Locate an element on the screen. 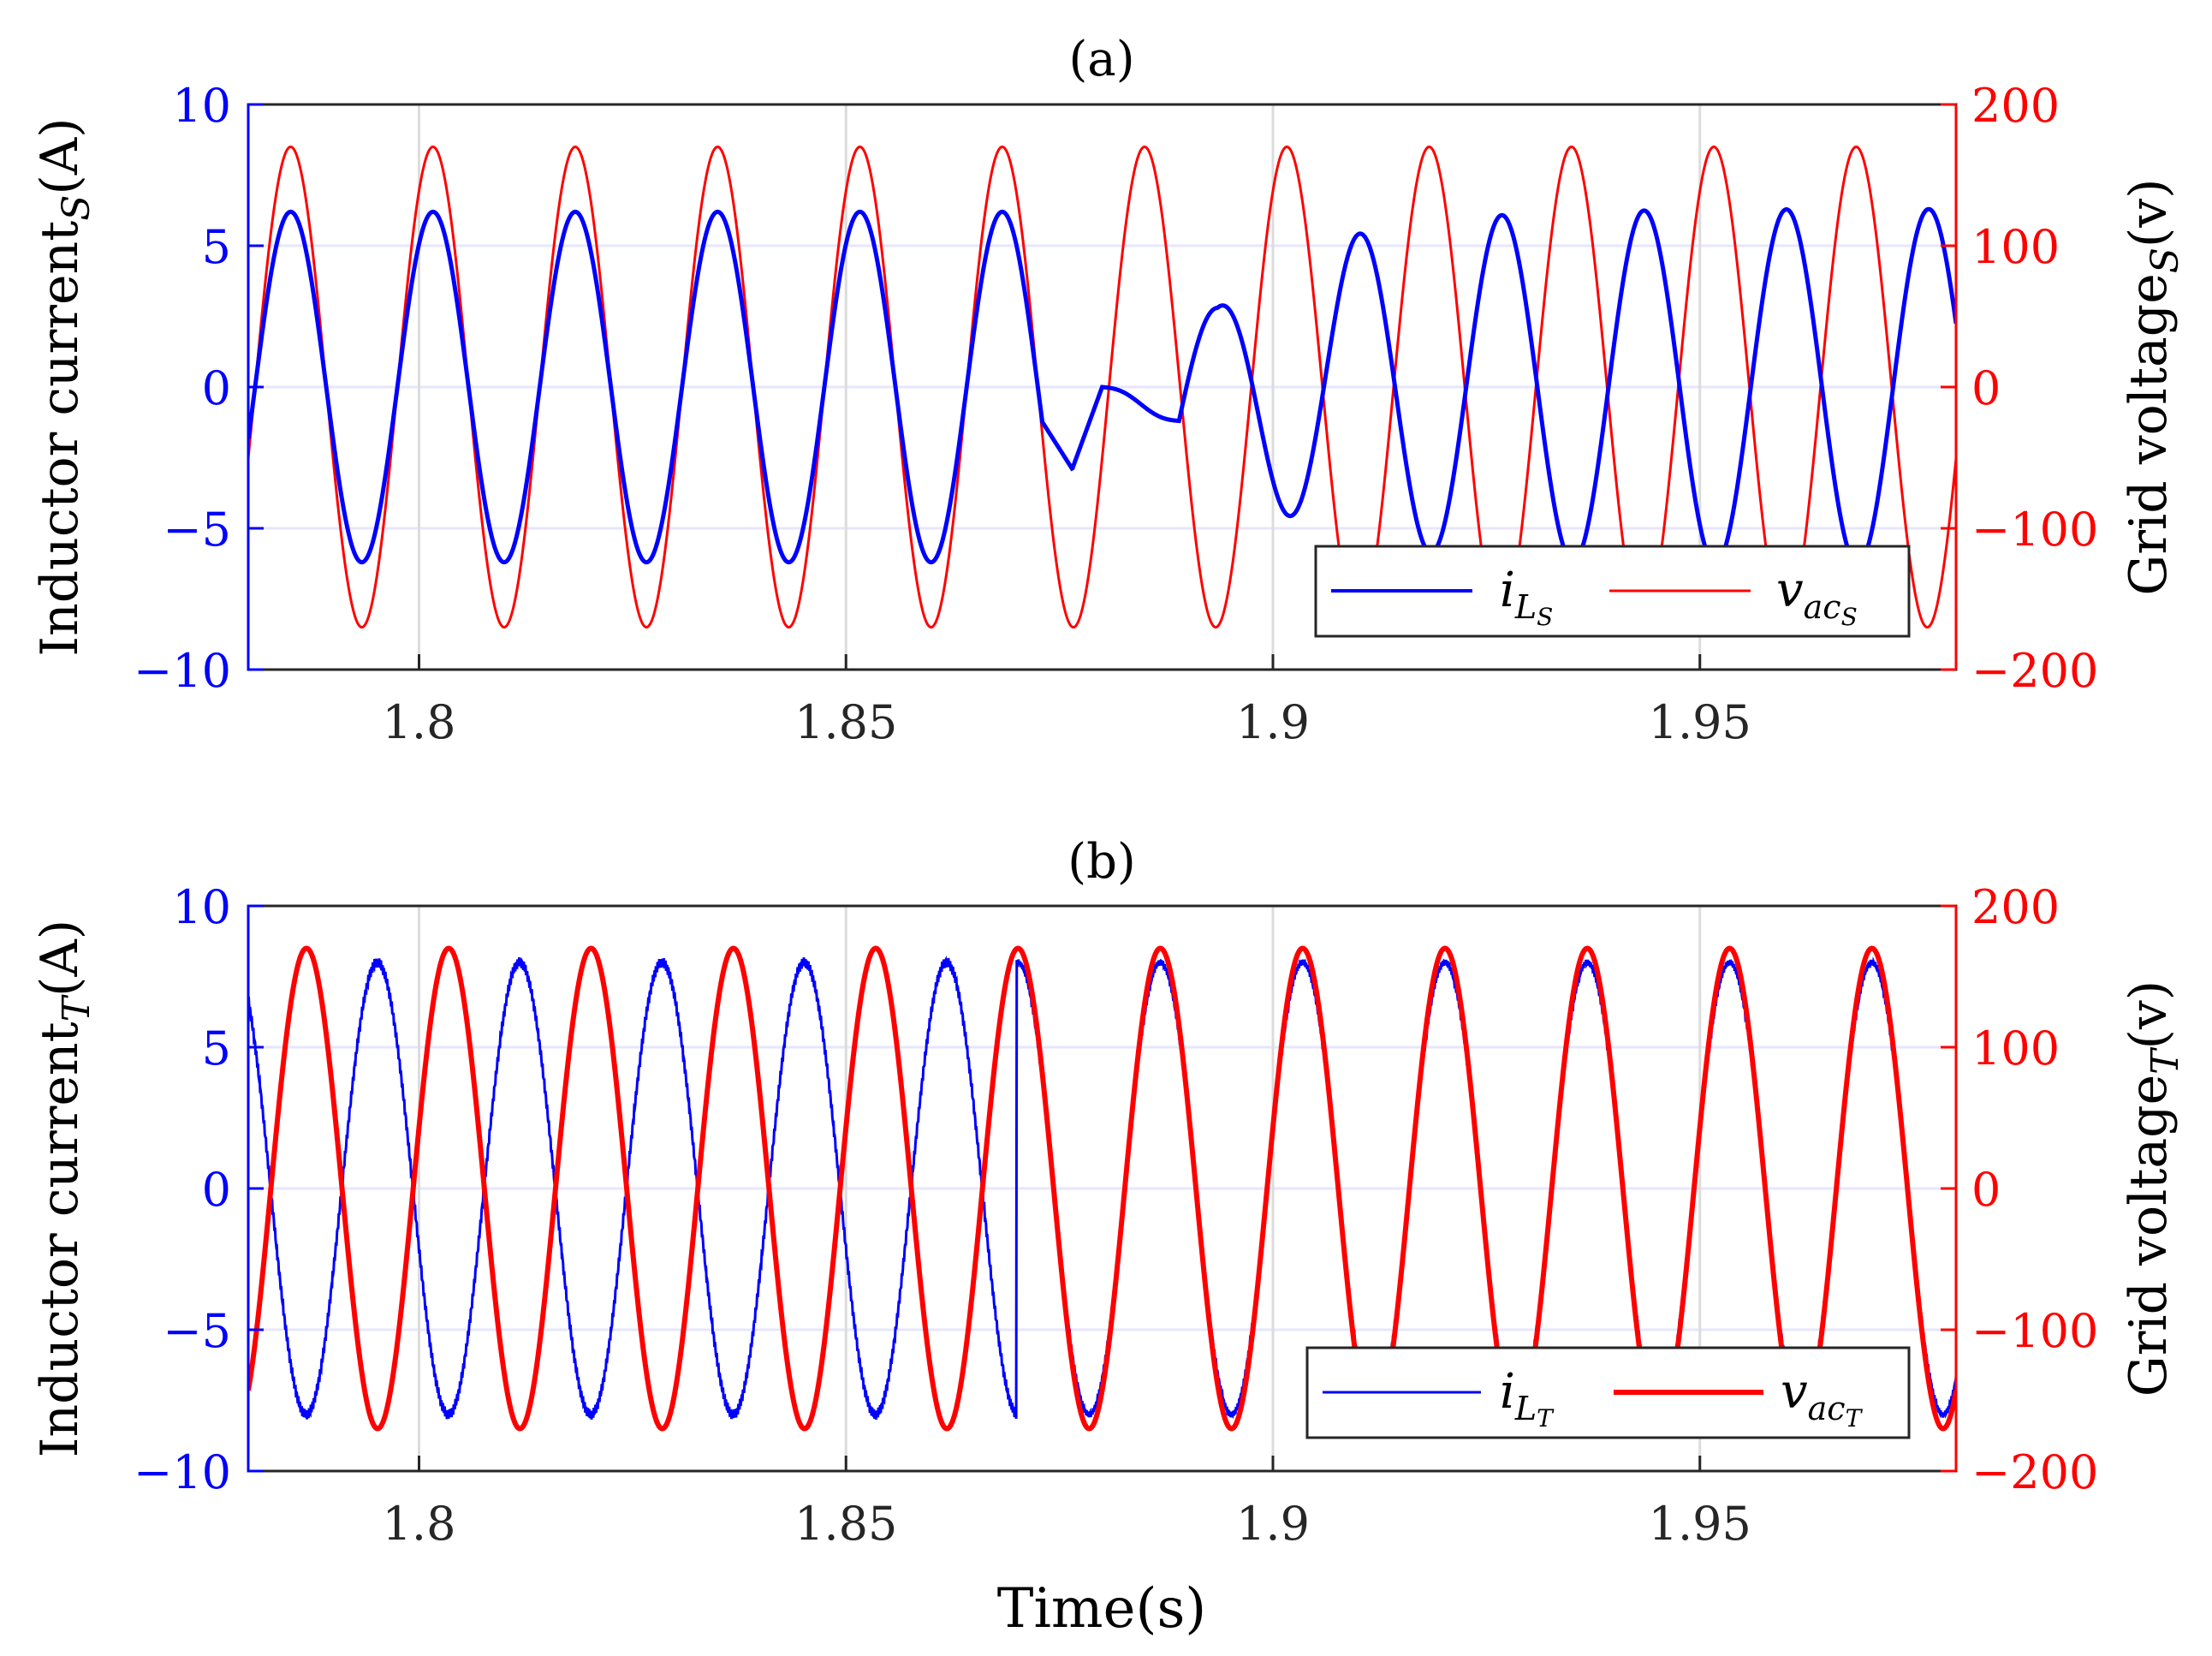 The width and height of the screenshot is (2212, 1656). panel-a-title: (a) is located at coordinates (1101, 59).